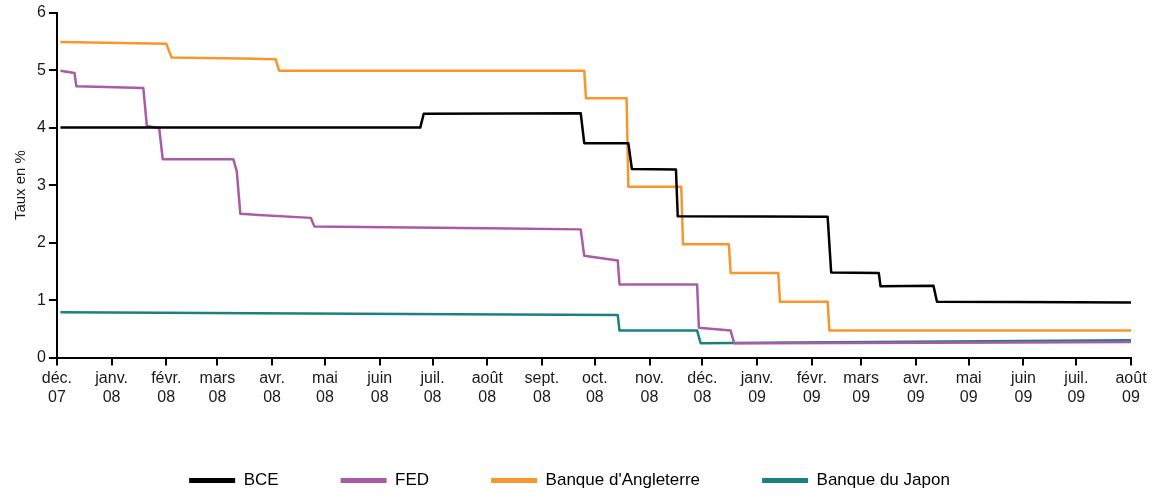  I want to click on y-tick-label: 3, so click(41, 184).